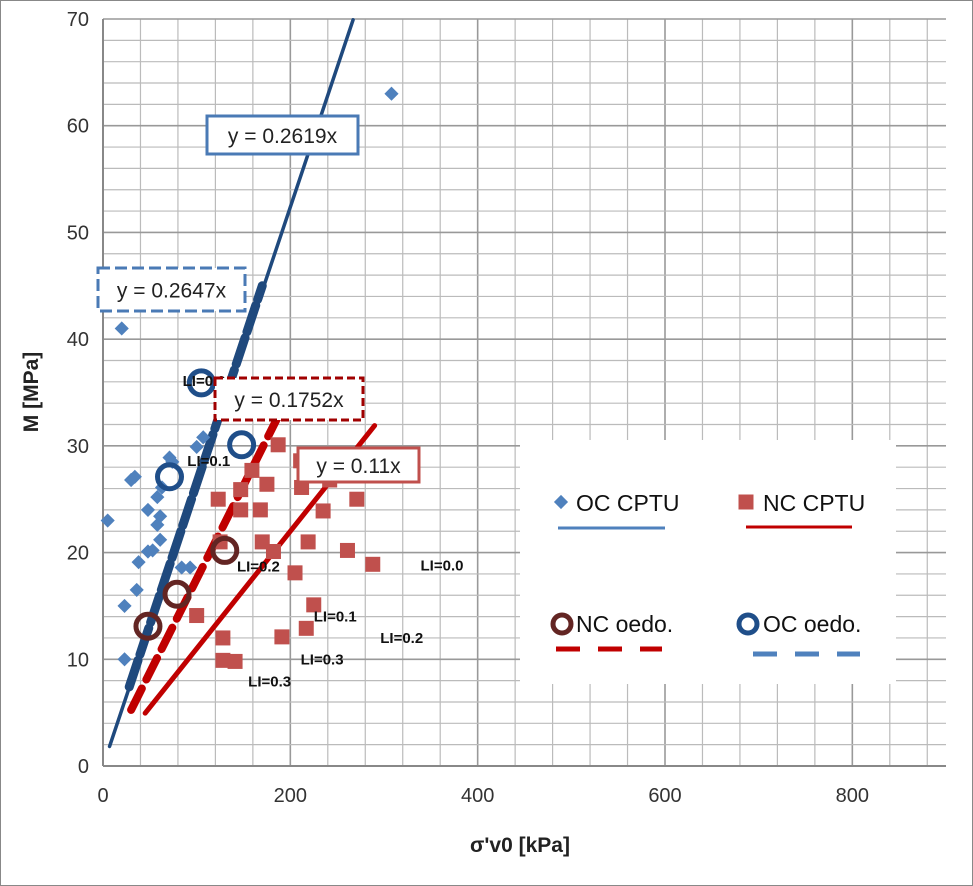 The height and width of the screenshot is (886, 973). I want to click on legend-nc-oedo-label: NC oedo., so click(624, 624).